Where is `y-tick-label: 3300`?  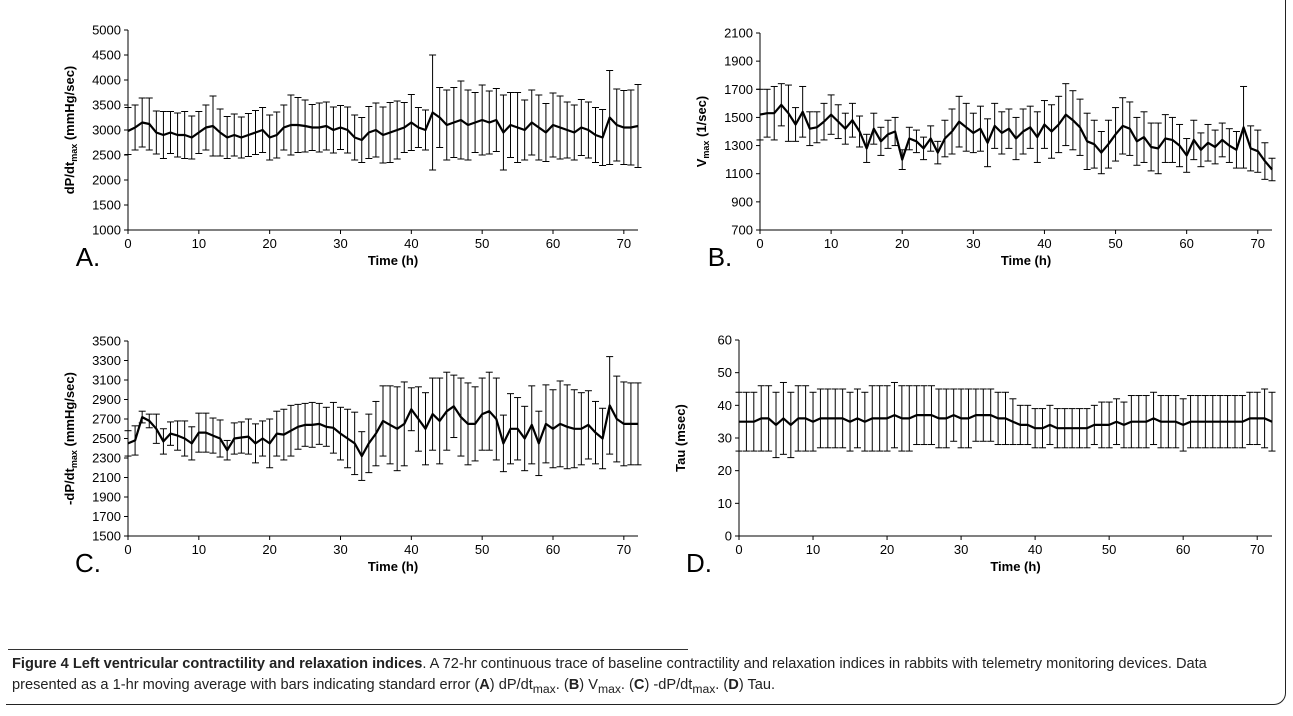
y-tick-label: 3300 is located at coordinates (106, 360).